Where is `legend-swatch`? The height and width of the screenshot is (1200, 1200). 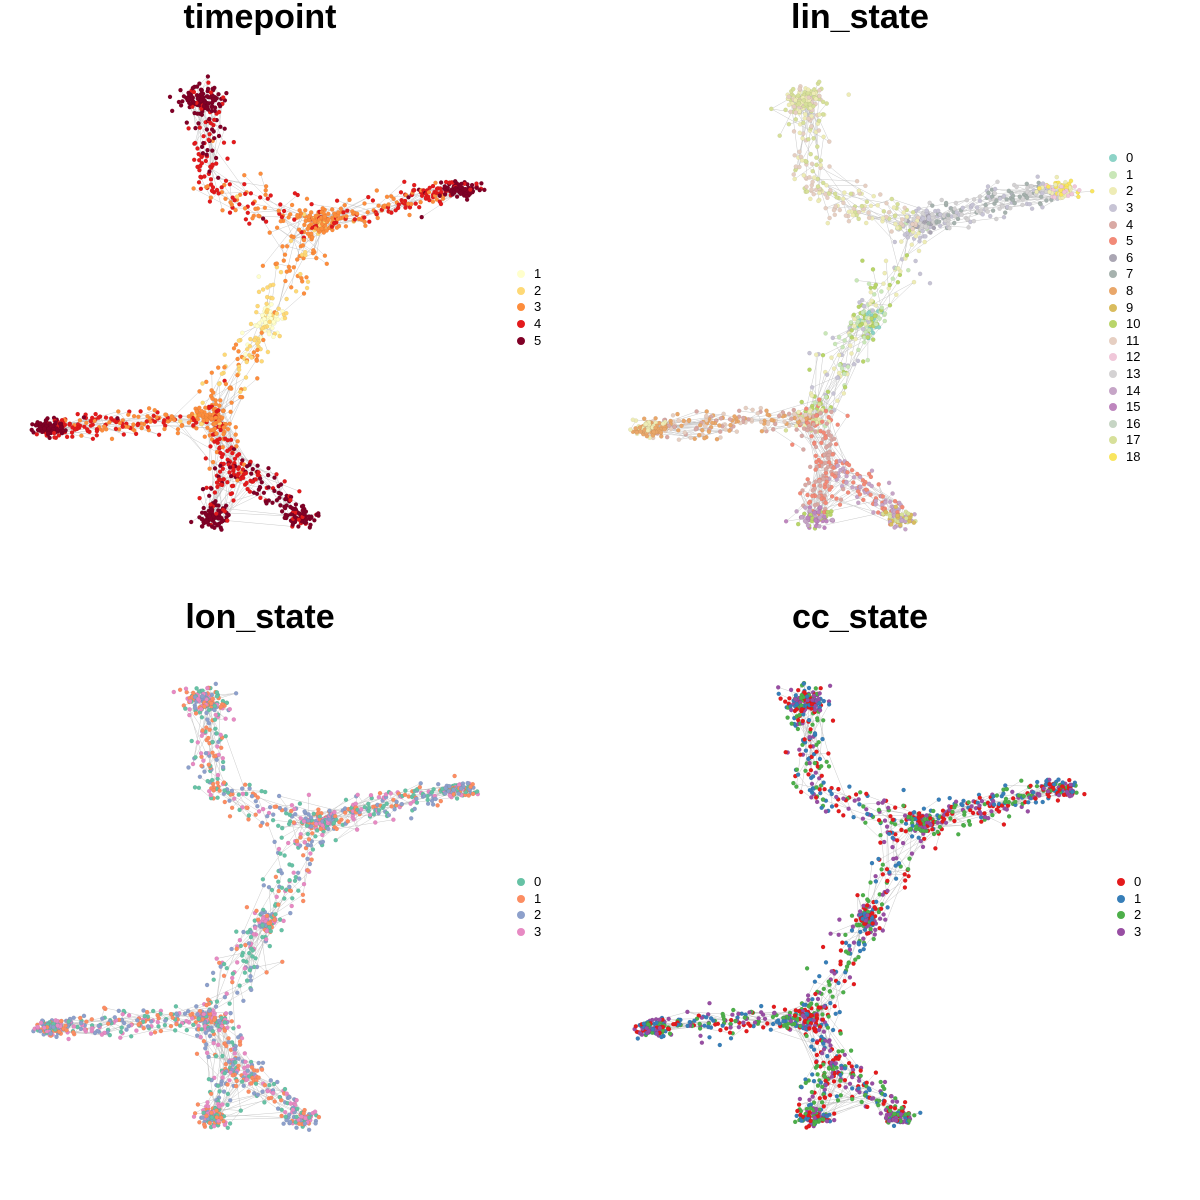
legend-swatch is located at coordinates (1113, 324).